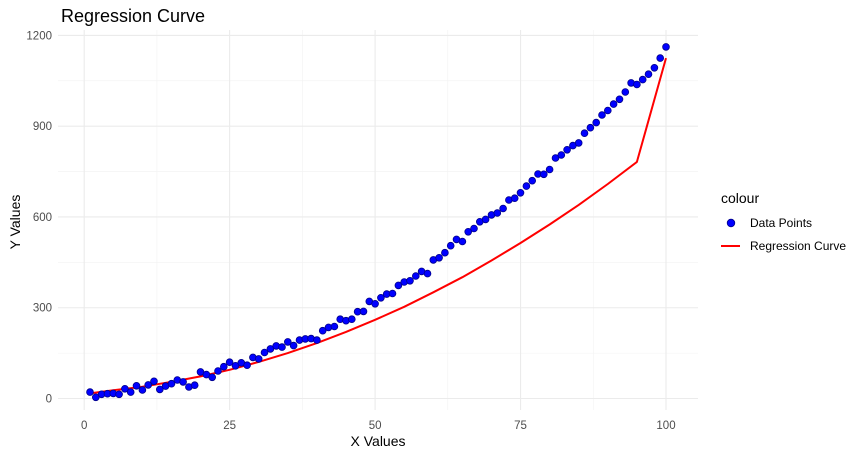 This screenshot has width=865, height=457. I want to click on y-axis-ticks: 0 300 600 900 1200, so click(39, 217).